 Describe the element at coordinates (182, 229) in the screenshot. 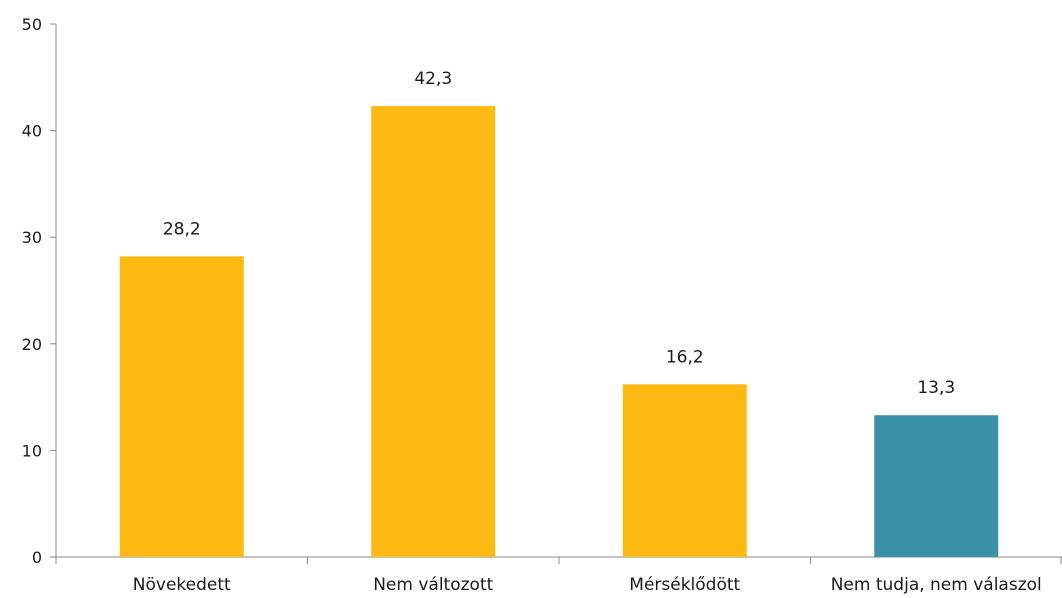

I see `bar-value-label: 28,2` at that location.